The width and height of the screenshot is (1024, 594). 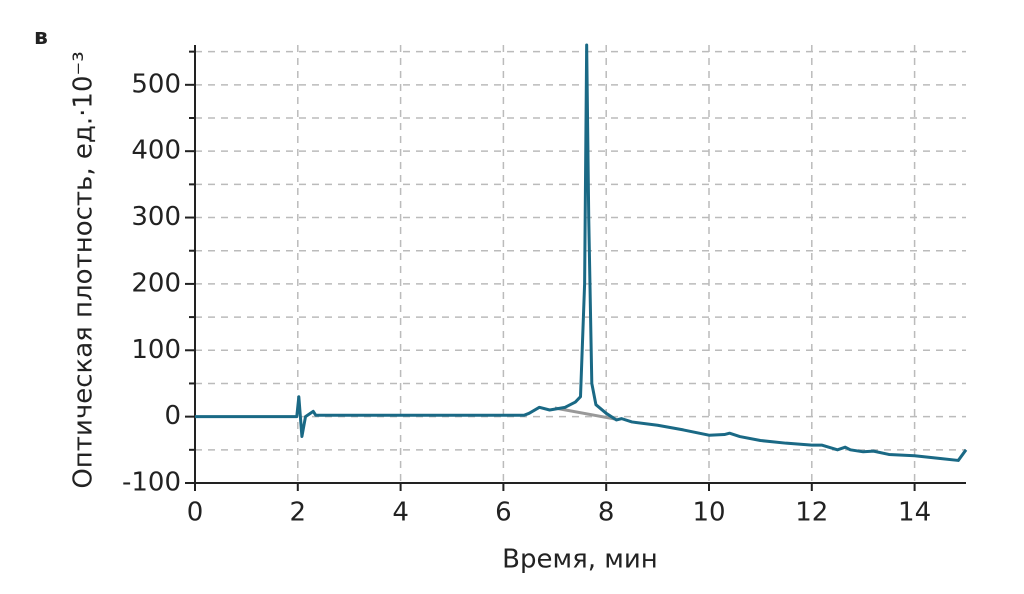 What do you see at coordinates (580, 560) in the screenshot?
I see `x-axis-label: Время, мин` at bounding box center [580, 560].